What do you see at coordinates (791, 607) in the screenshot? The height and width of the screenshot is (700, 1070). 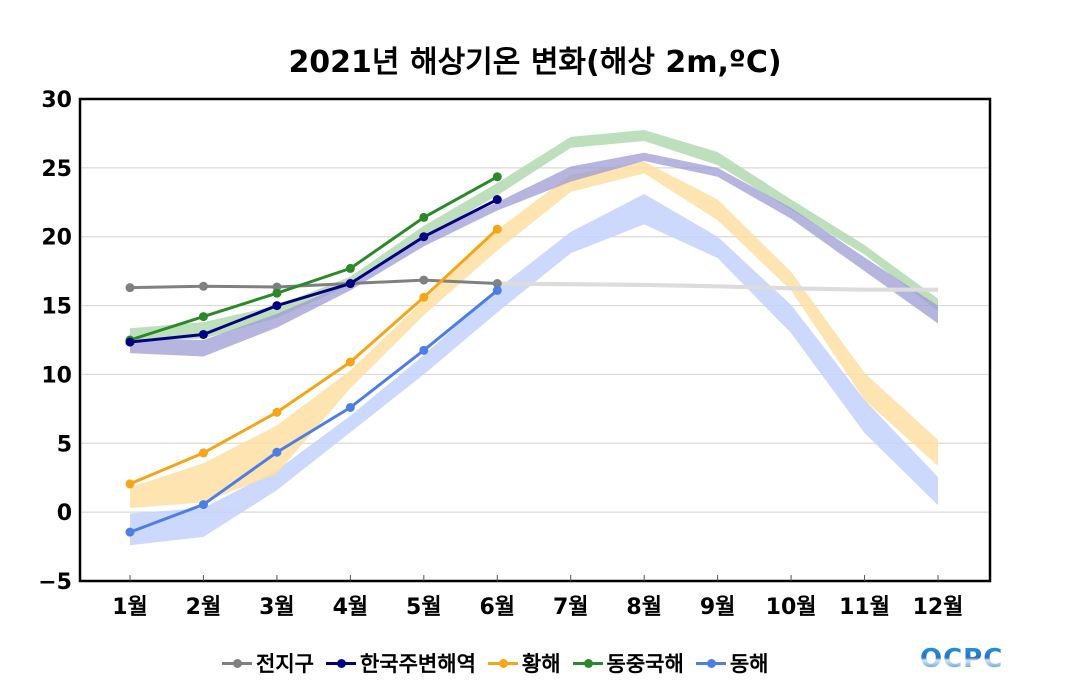 I see `x-tick-label: 10월` at bounding box center [791, 607].